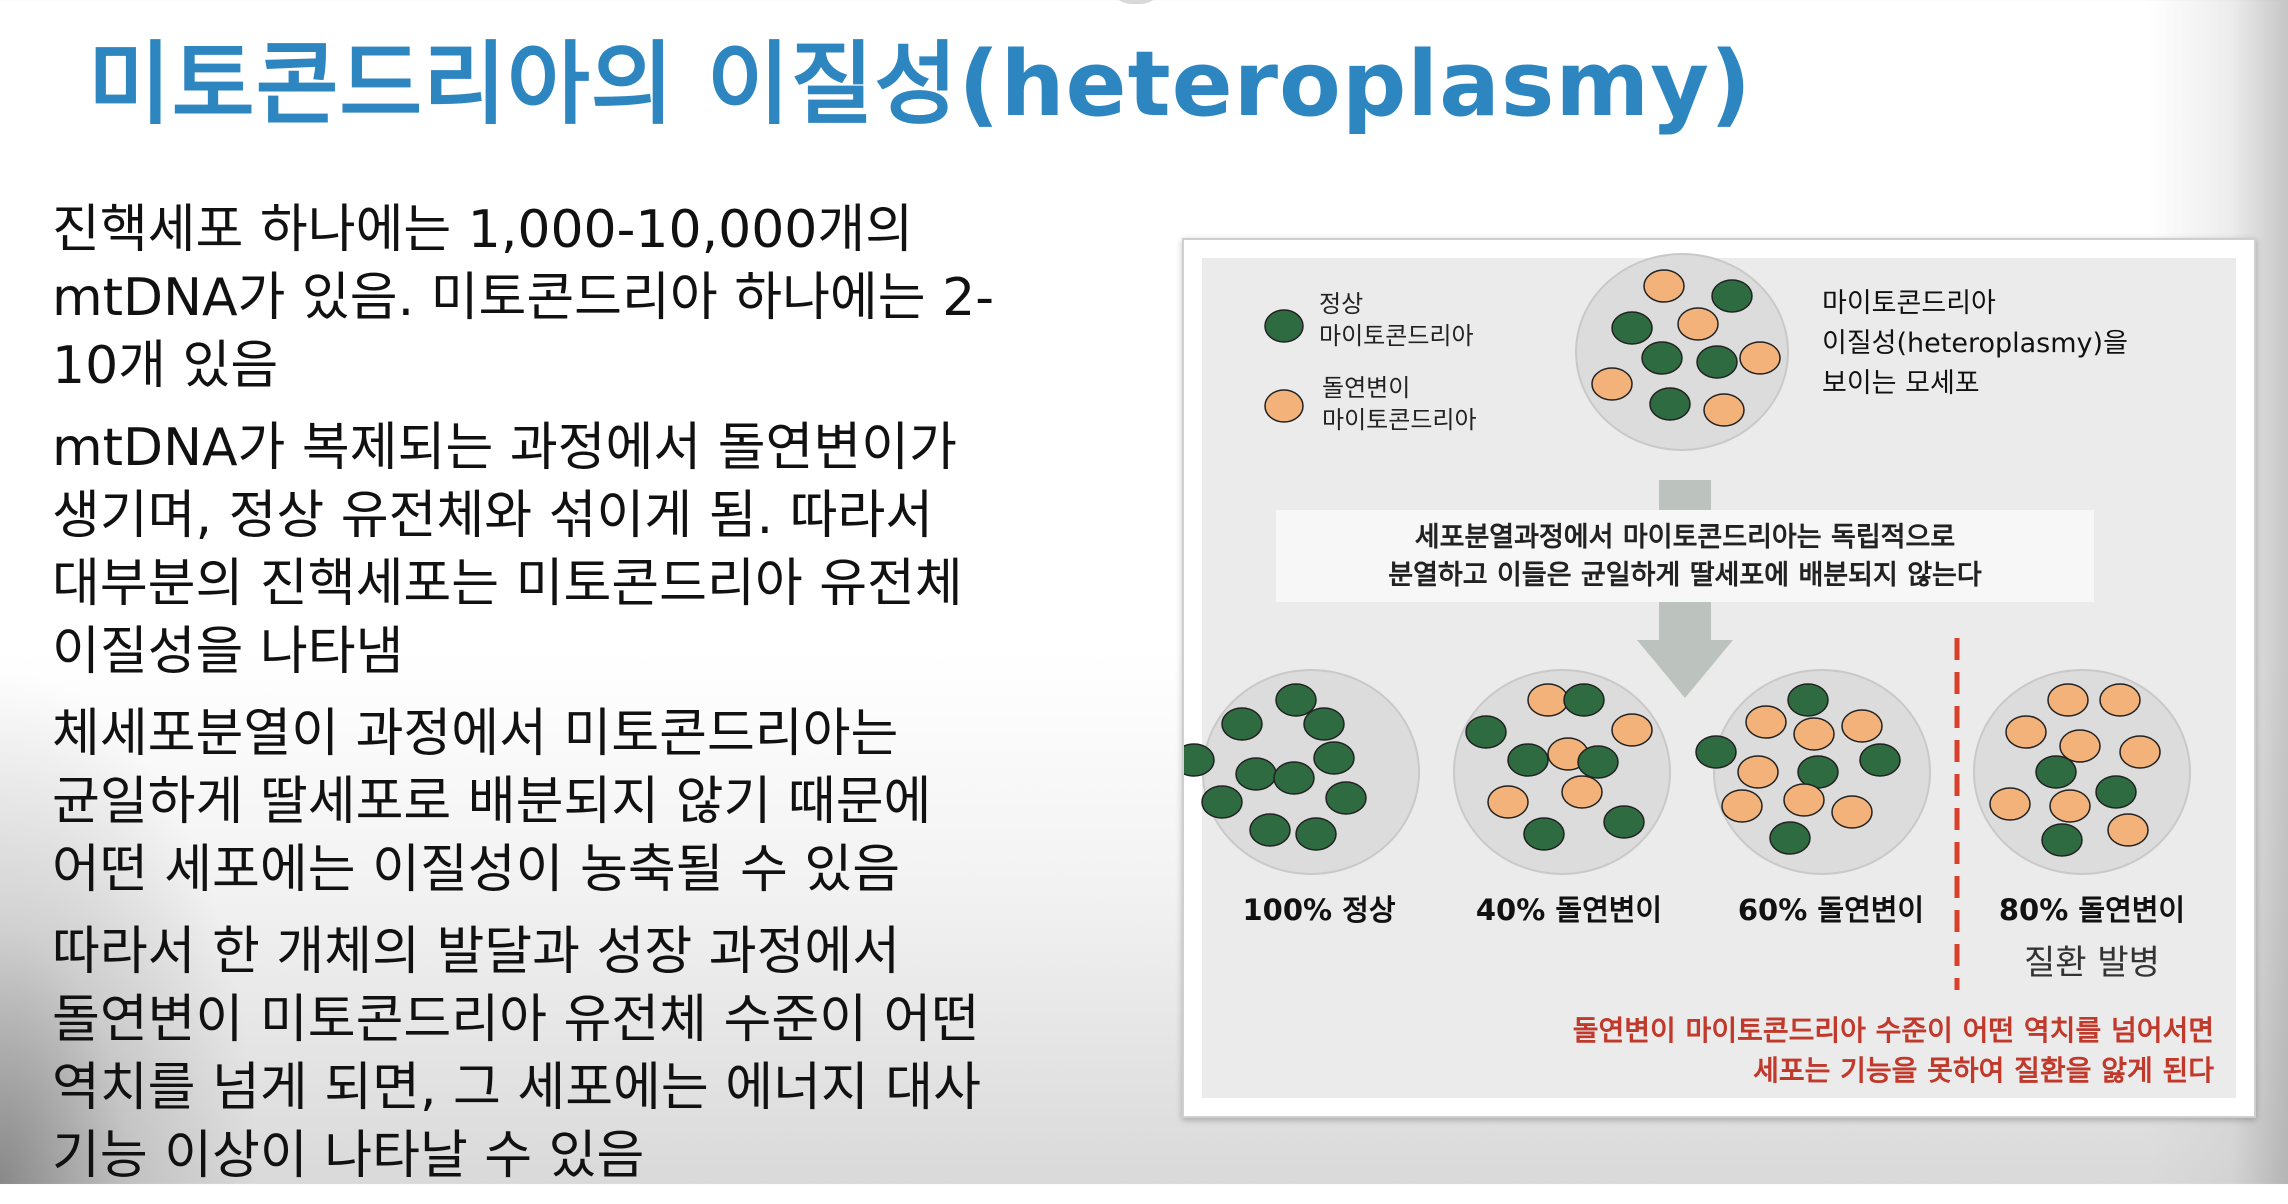 The height and width of the screenshot is (1204, 2288). What do you see at coordinates (1685, 556) in the screenshot?
I see `process-text-box` at bounding box center [1685, 556].